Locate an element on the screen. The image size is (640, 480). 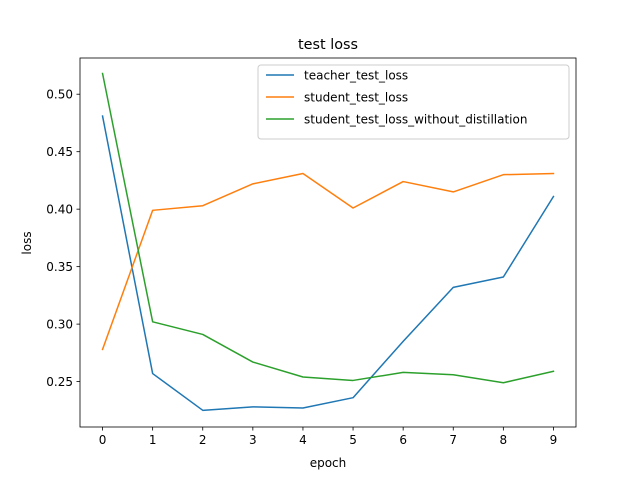
x-tick-label: 4 is located at coordinates (303, 440).